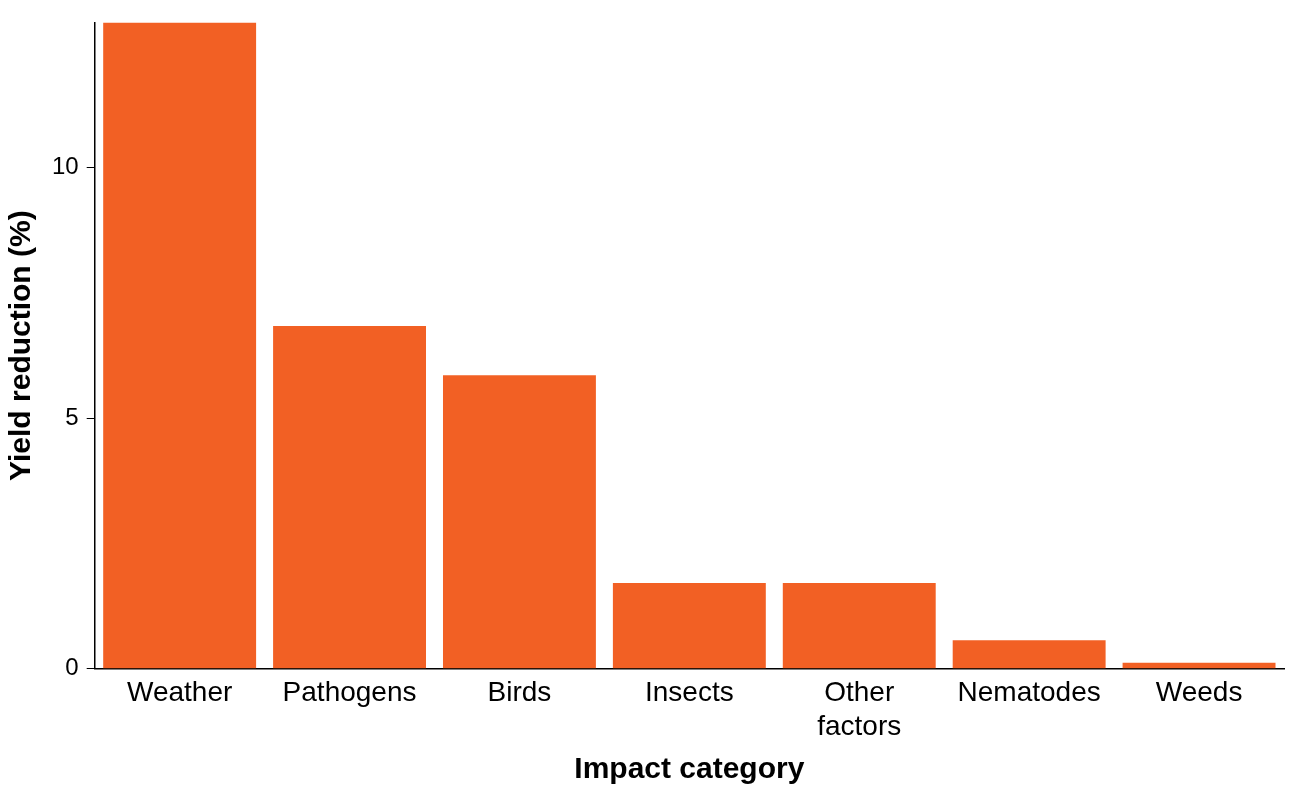 This screenshot has width=1312, height=792. Describe the element at coordinates (179, 692) in the screenshot. I see `x-tick-label: Weather` at that location.